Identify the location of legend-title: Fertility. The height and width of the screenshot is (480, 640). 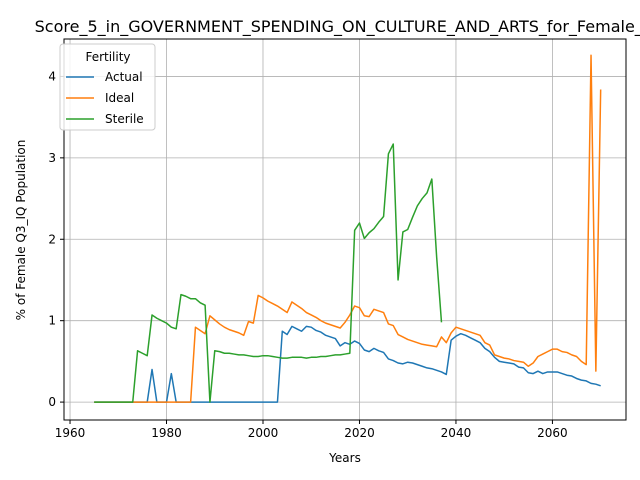
(107, 57).